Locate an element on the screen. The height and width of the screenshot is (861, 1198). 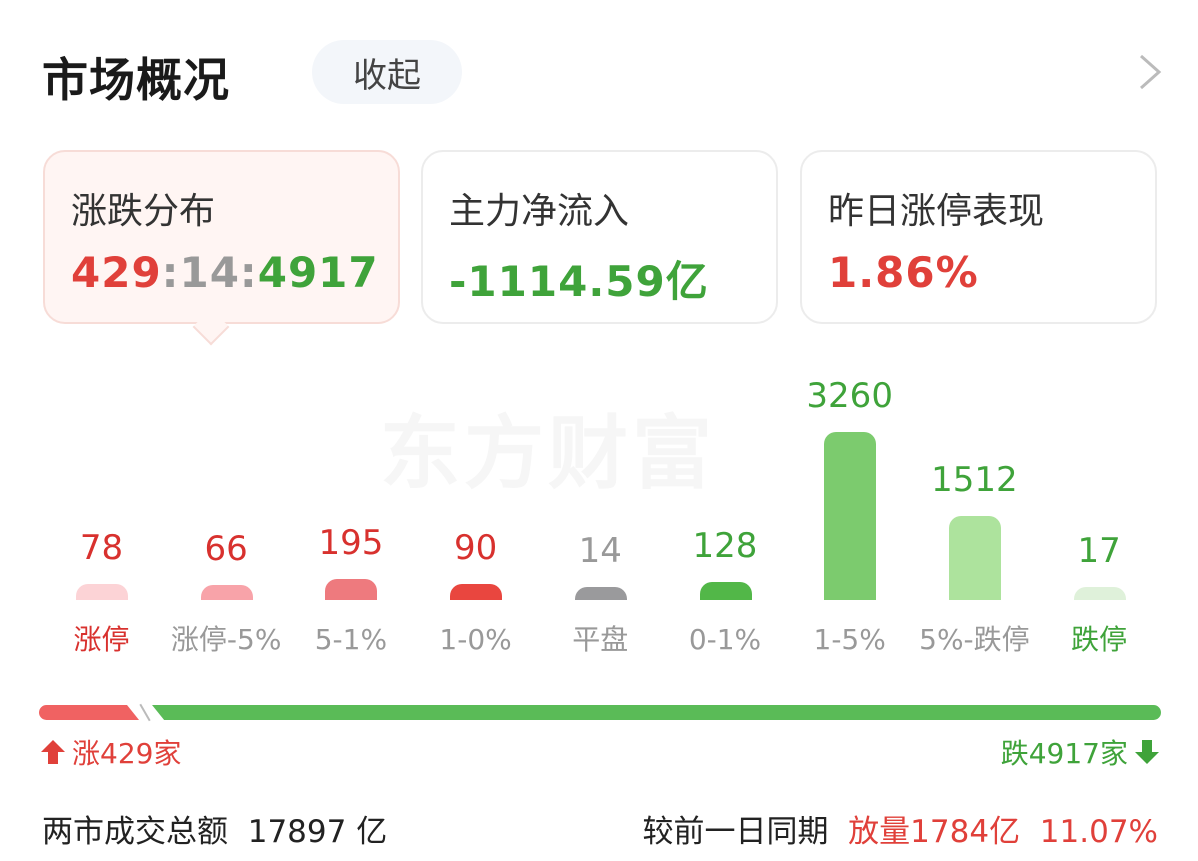
card-label: 涨跌分布 is located at coordinates (143, 211).